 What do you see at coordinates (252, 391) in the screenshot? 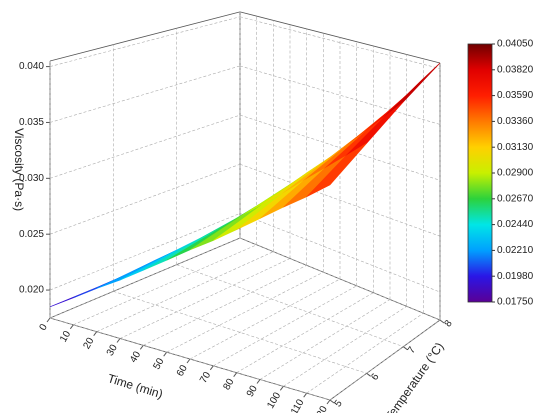
I see `x-tick-label: 90` at bounding box center [252, 391].